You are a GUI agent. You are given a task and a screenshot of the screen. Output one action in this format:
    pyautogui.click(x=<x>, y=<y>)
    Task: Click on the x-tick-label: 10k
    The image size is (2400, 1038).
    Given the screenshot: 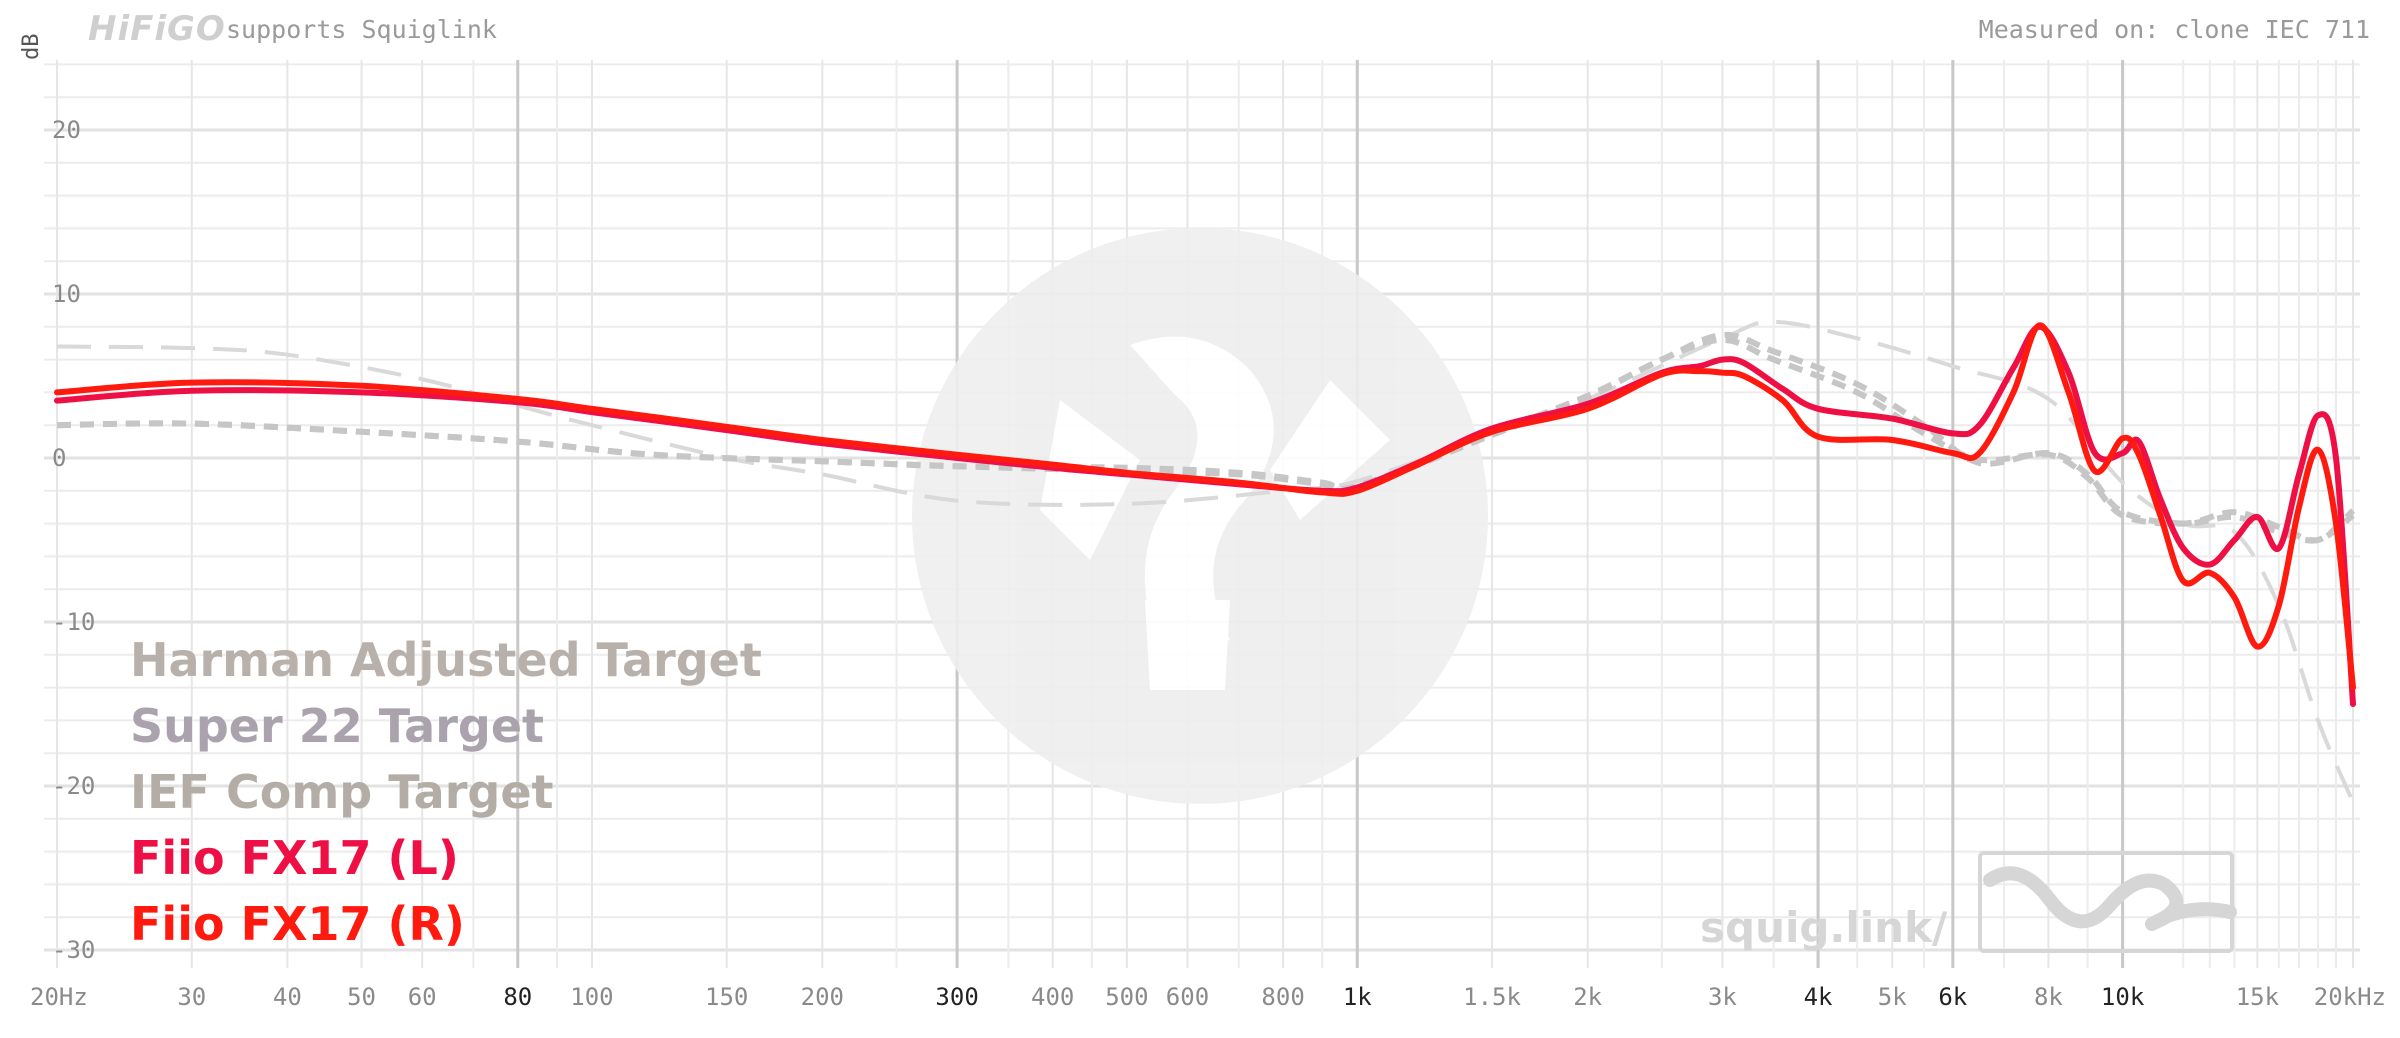 What is the action you would take?
    pyautogui.click(x=2123, y=997)
    